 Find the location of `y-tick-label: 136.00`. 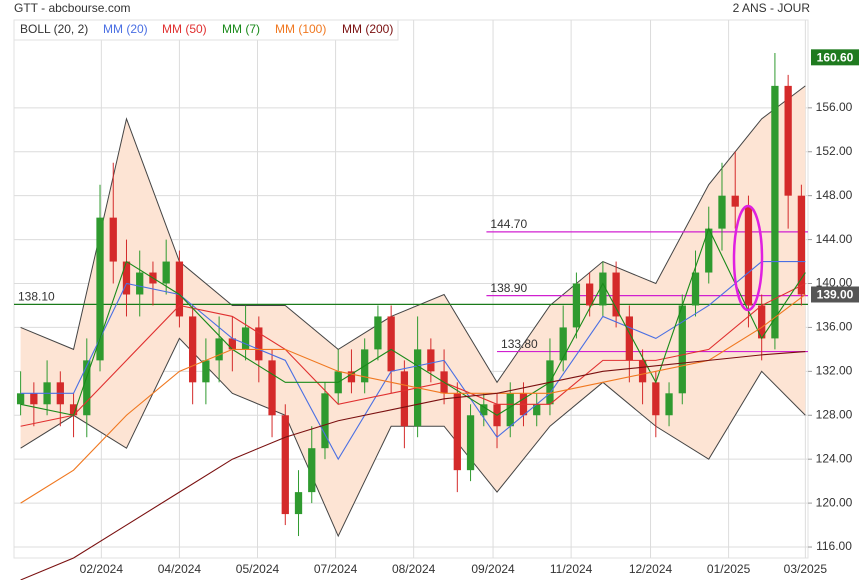

y-tick-label: 136.00 is located at coordinates (834, 327).